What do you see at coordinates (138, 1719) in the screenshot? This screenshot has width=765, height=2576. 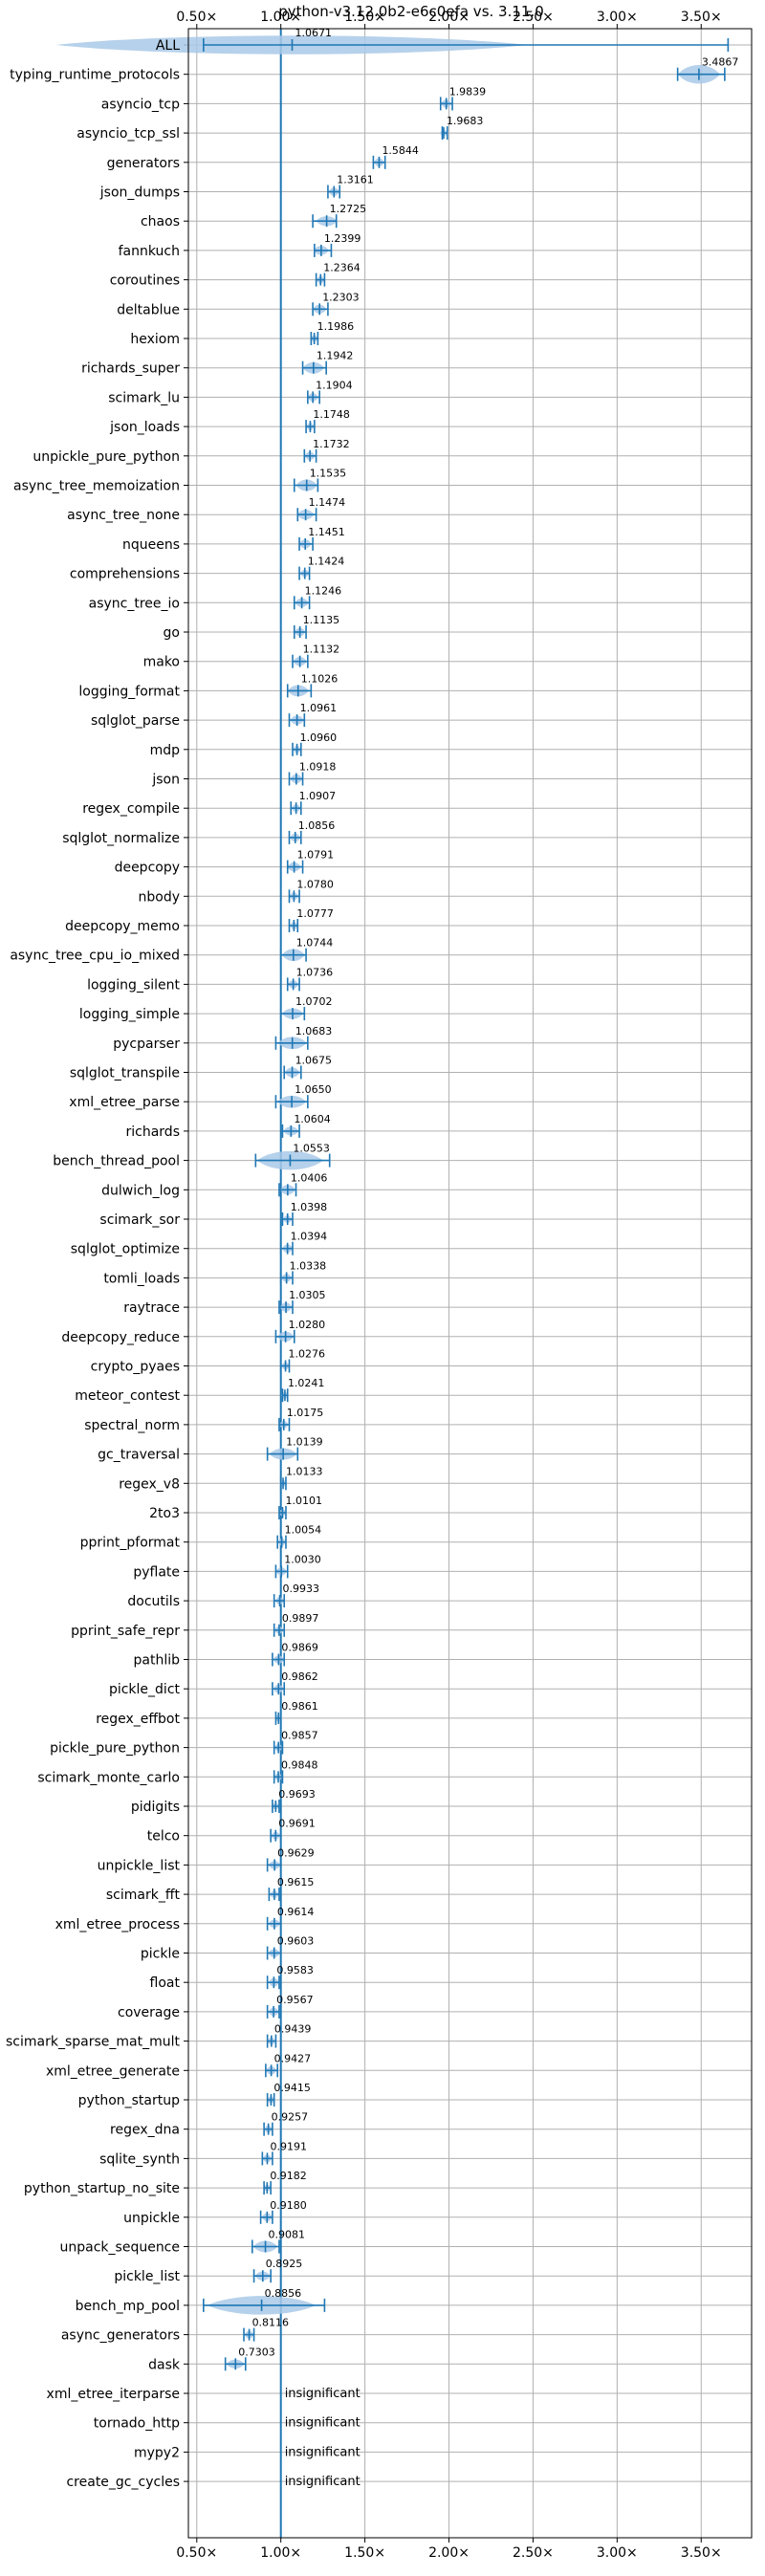 I see `benchmark-label: regex_effbot` at bounding box center [138, 1719].